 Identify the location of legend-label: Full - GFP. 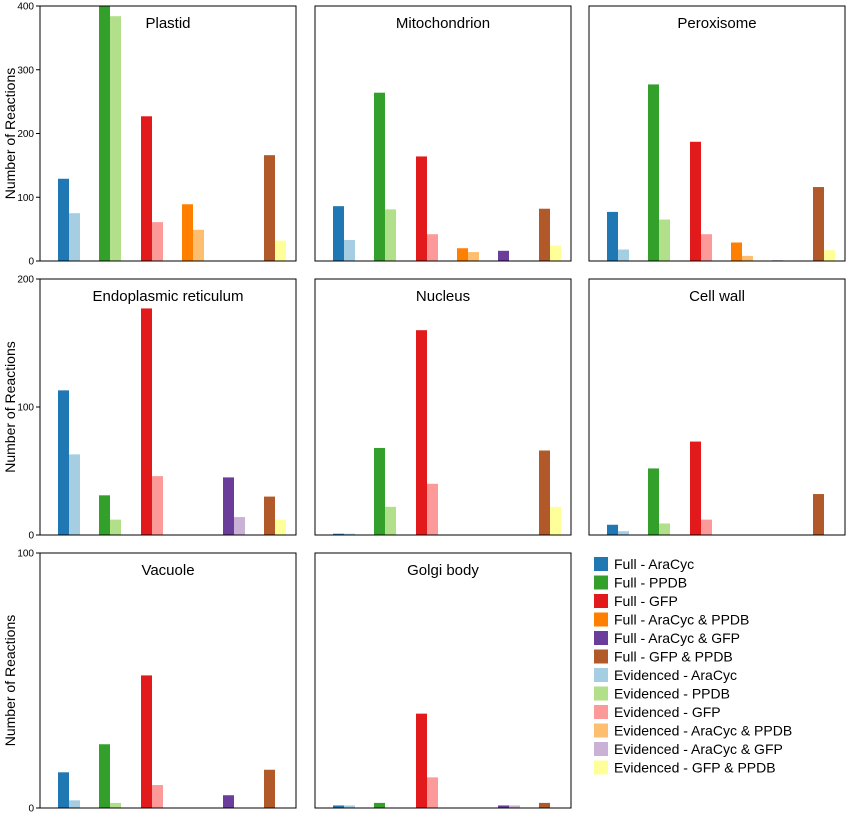
(646, 601).